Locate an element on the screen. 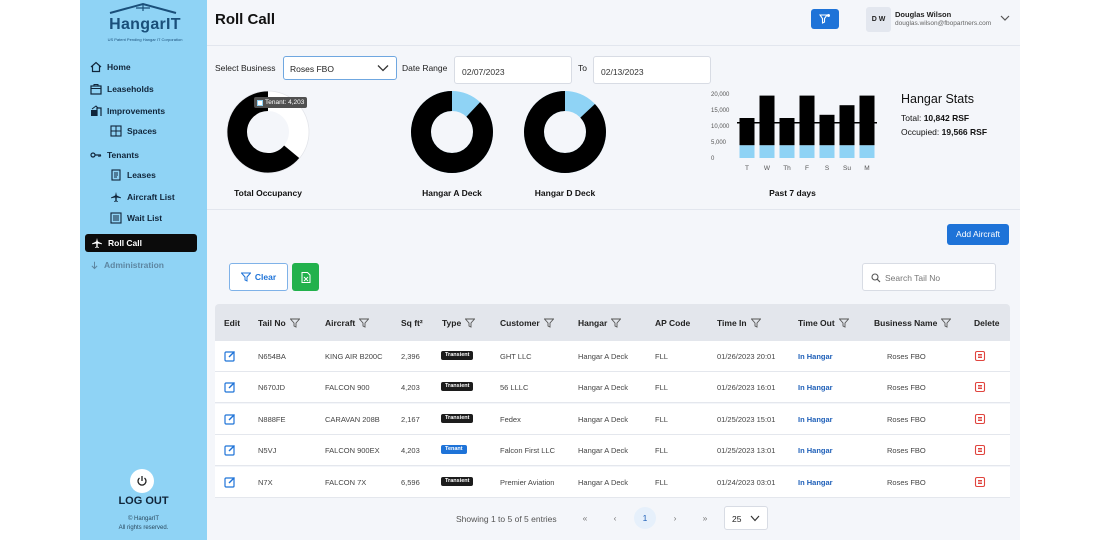 The width and height of the screenshot is (1100, 540). notifications-button is located at coordinates (825, 19).